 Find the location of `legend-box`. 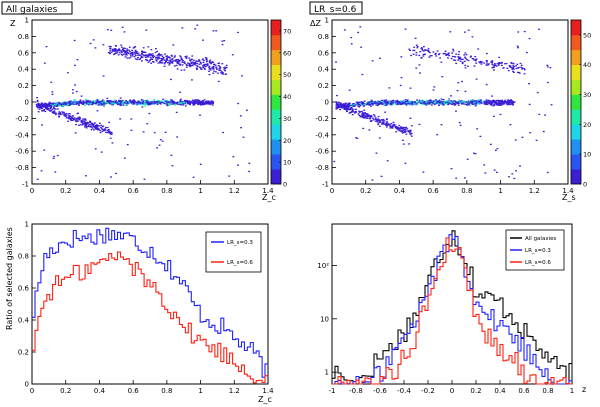

legend-box is located at coordinates (233, 252).